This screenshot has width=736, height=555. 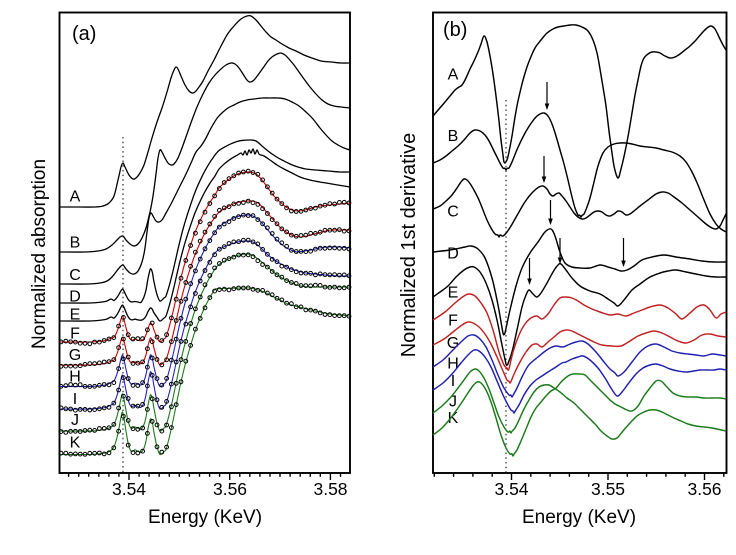 I want to click on svg-text: G, so click(x=75, y=355).